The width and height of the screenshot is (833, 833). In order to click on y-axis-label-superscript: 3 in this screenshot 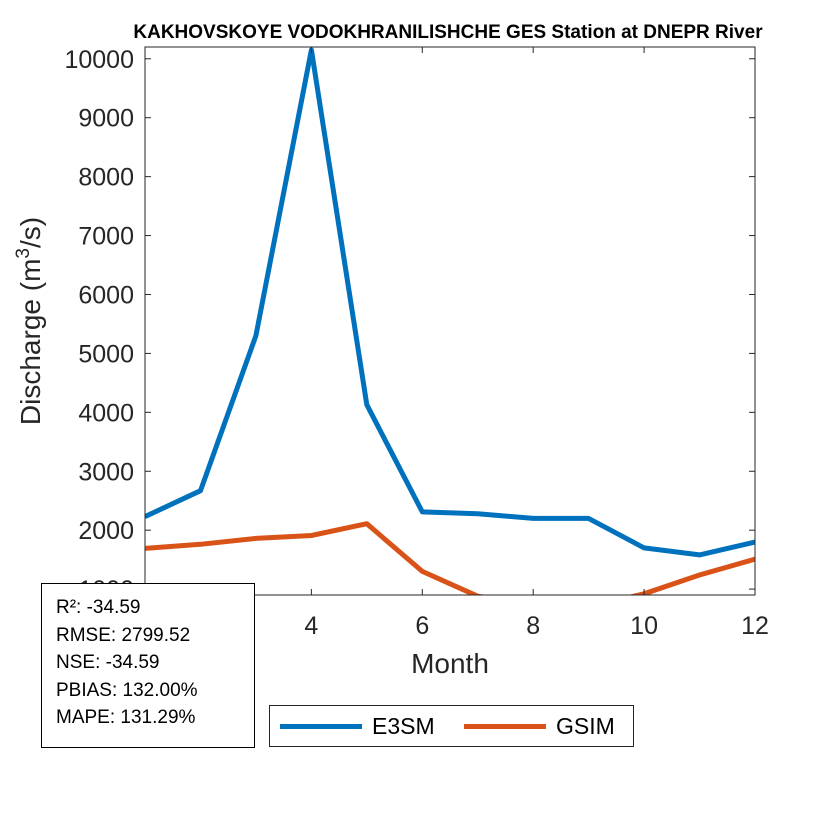, I will do `click(23, 253)`.